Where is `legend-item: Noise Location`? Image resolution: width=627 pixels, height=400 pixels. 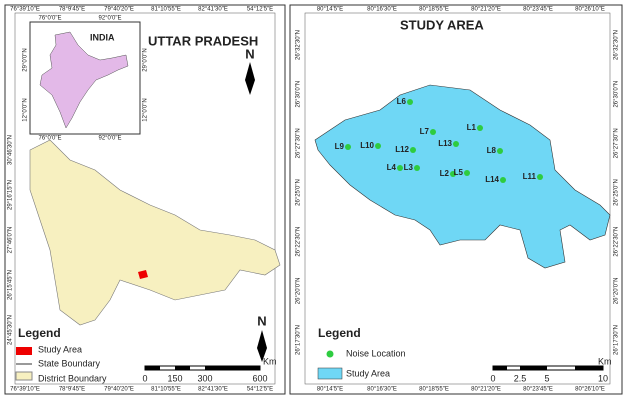 legend-item: Noise Location is located at coordinates (376, 353).